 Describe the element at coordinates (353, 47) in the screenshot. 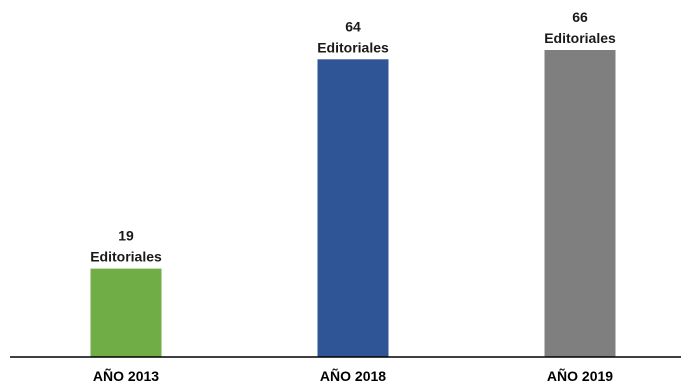

I see `data-label-unit-1: Editoriales` at that location.